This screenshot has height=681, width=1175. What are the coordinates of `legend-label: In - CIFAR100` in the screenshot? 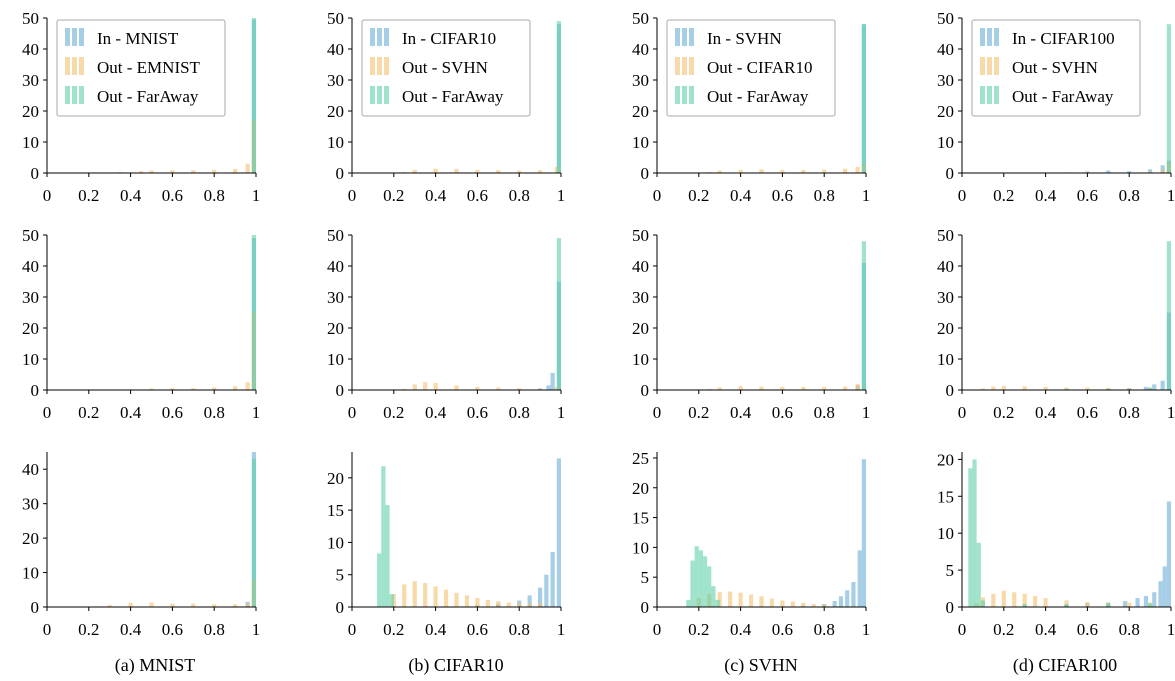 It's located at (1063, 38).